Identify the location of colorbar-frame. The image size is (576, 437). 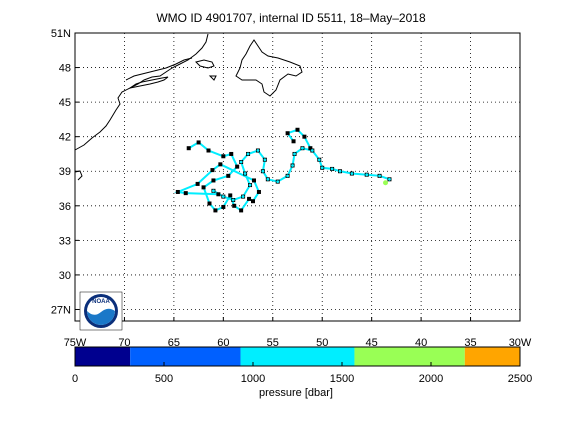
(297, 356).